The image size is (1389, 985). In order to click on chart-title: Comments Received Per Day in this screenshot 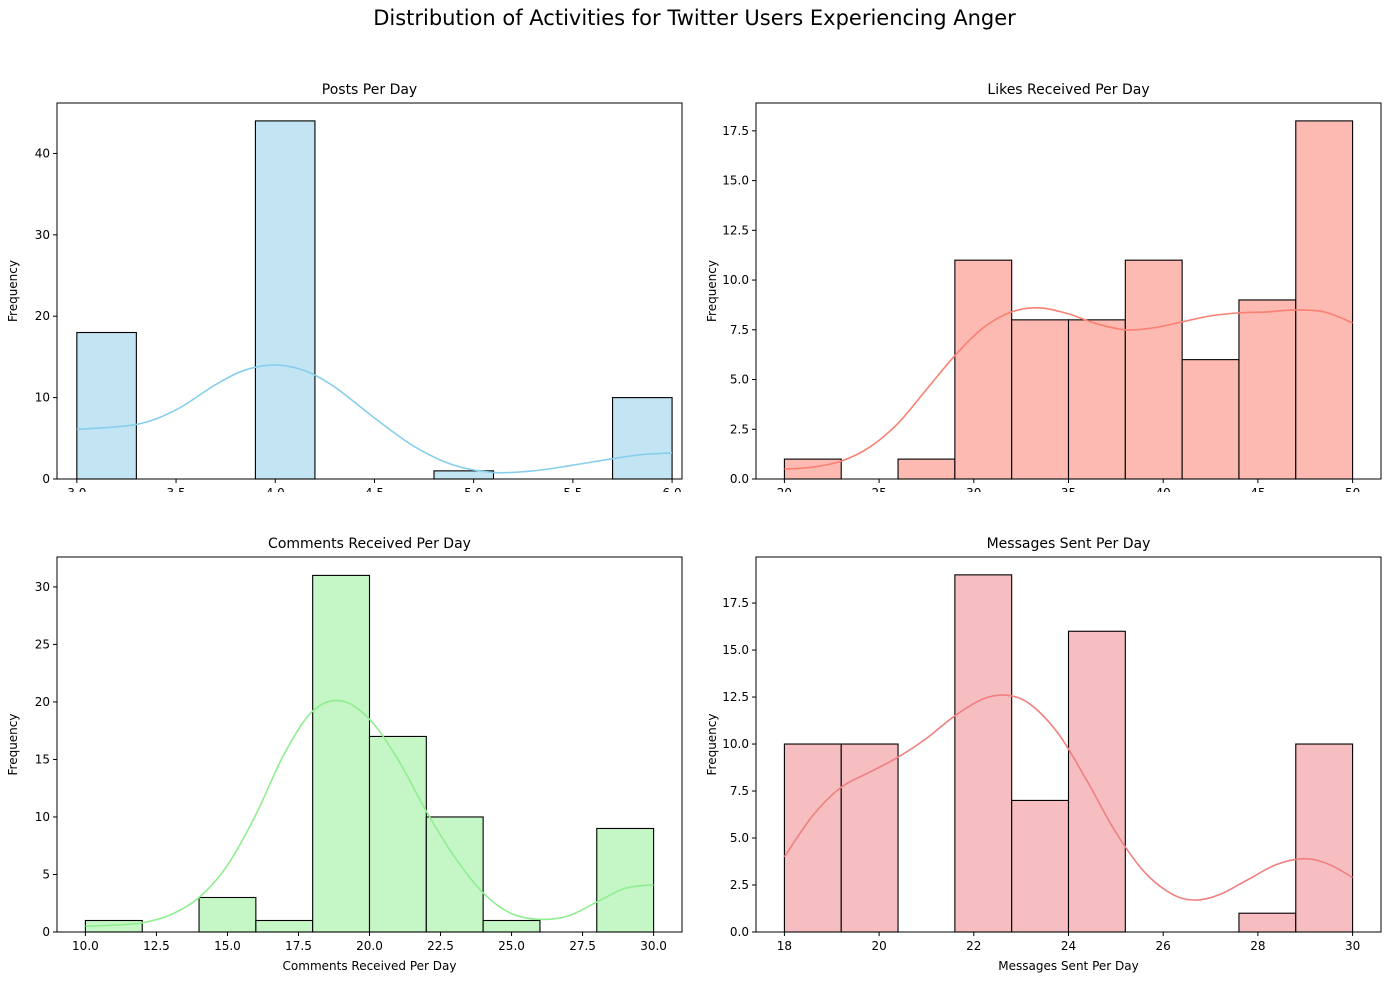, I will do `click(369, 544)`.